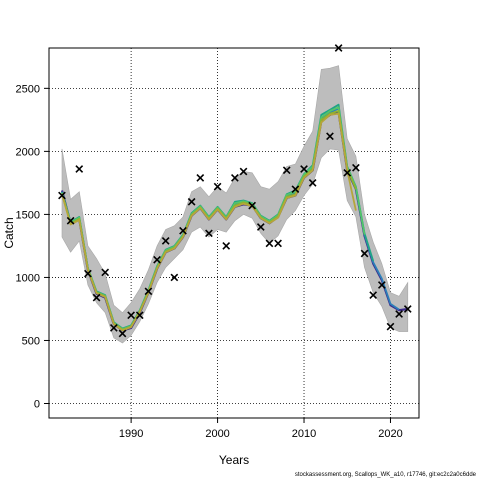  I want to click on y-tick-label-4: 2000, so click(28, 152).